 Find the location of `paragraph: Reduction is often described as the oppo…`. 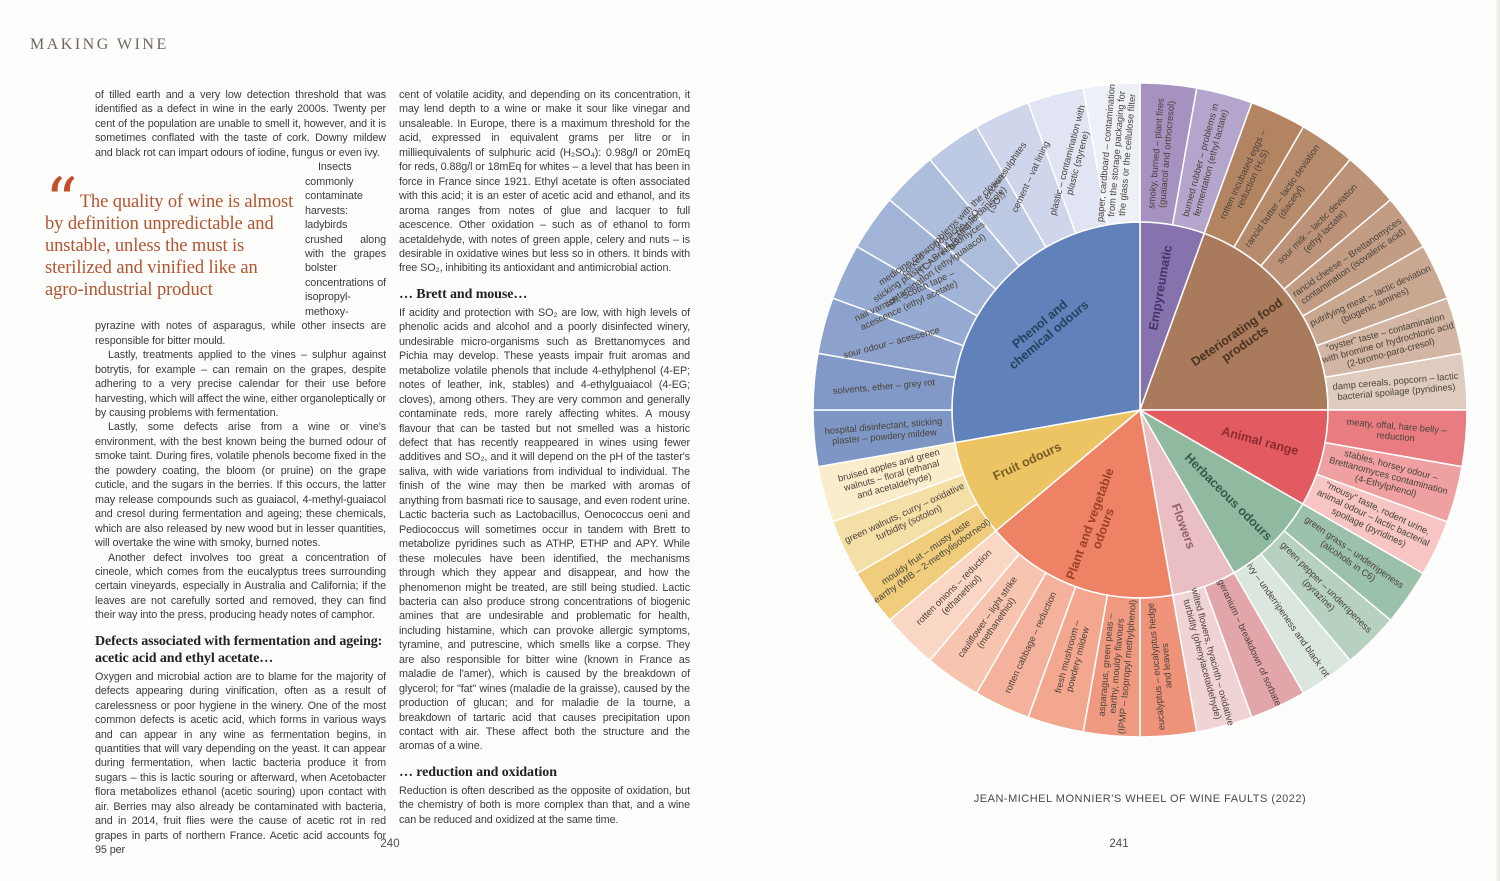

paragraph: Reduction is often described as the oppo… is located at coordinates (544, 805).